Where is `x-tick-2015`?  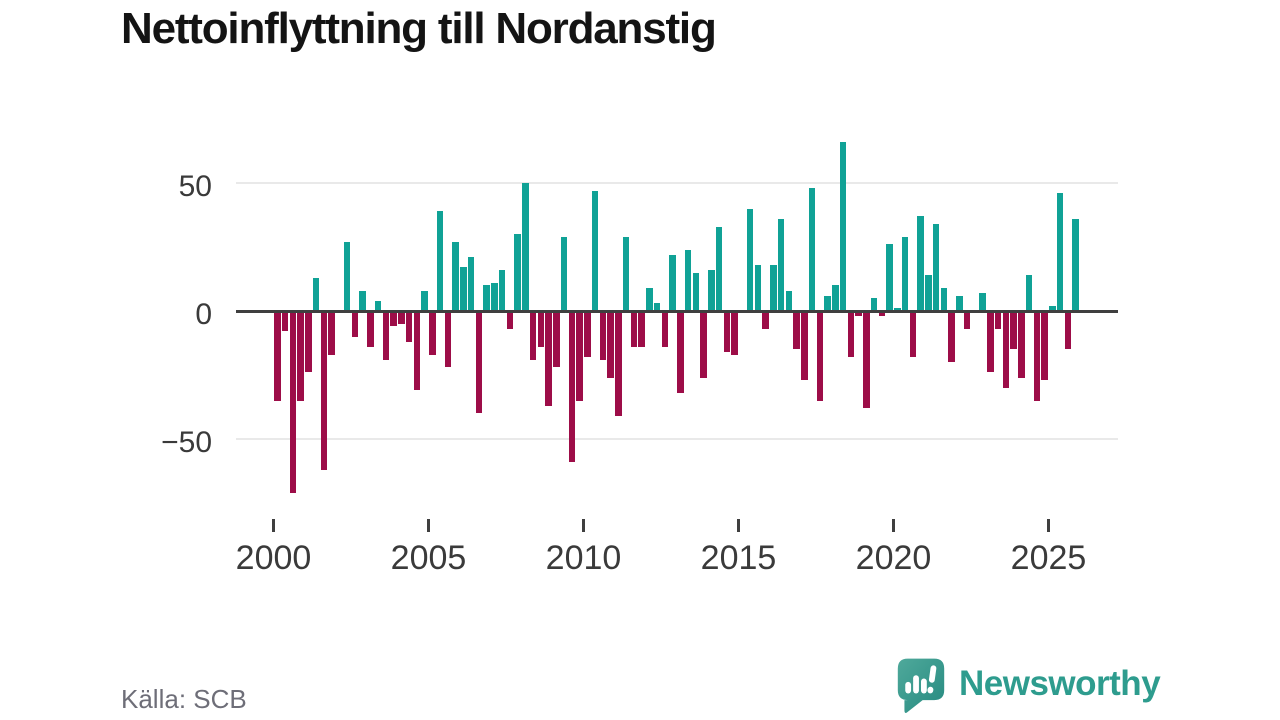
x-tick-2015 is located at coordinates (738, 525).